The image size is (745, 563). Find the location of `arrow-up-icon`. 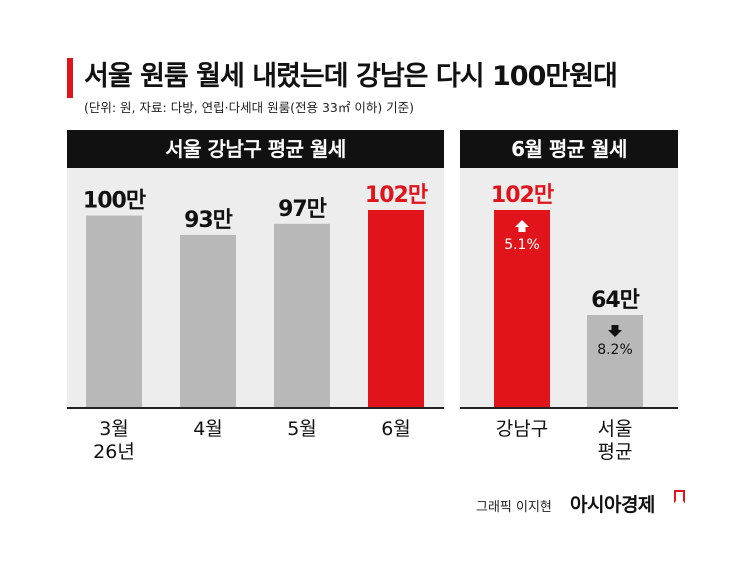

arrow-up-icon is located at coordinates (522, 226).